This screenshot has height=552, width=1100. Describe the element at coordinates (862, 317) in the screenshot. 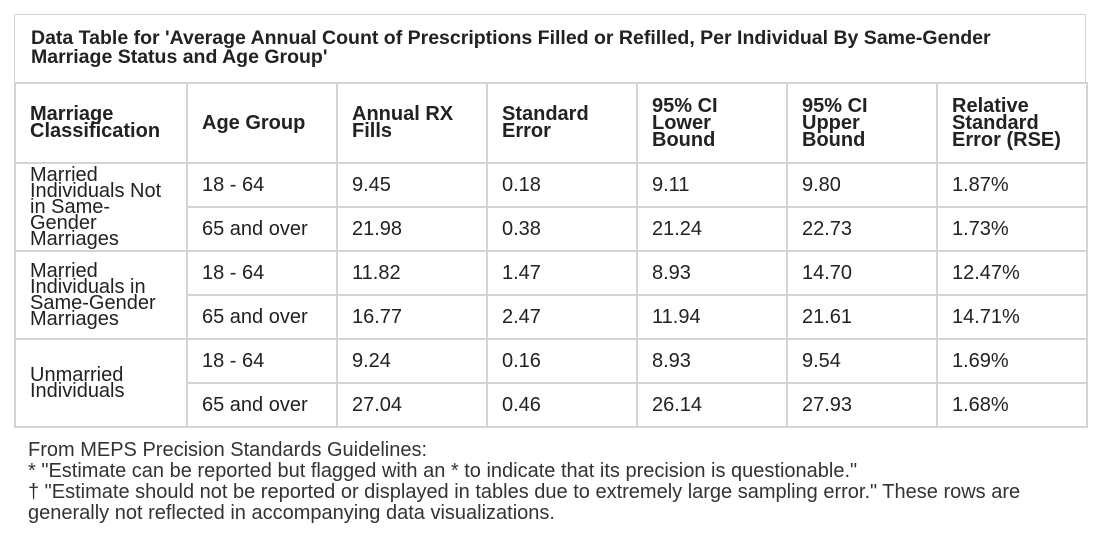

I see `cell-ci-upper: 21.61` at that location.